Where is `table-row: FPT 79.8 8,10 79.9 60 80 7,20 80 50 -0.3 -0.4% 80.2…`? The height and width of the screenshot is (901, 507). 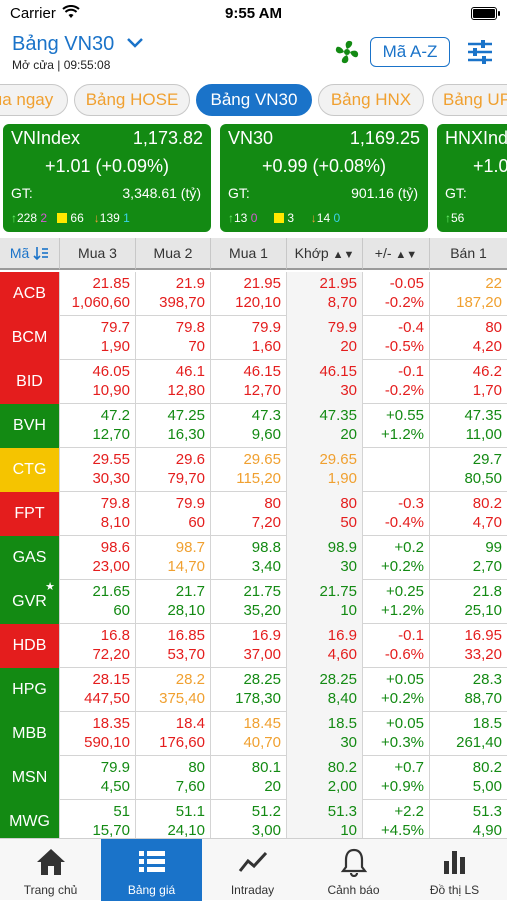
table-row: FPT 79.8 8,10 79.9 60 80 7,20 80 50 -0.3 -0.4% 80.2… is located at coordinates (253, 514).